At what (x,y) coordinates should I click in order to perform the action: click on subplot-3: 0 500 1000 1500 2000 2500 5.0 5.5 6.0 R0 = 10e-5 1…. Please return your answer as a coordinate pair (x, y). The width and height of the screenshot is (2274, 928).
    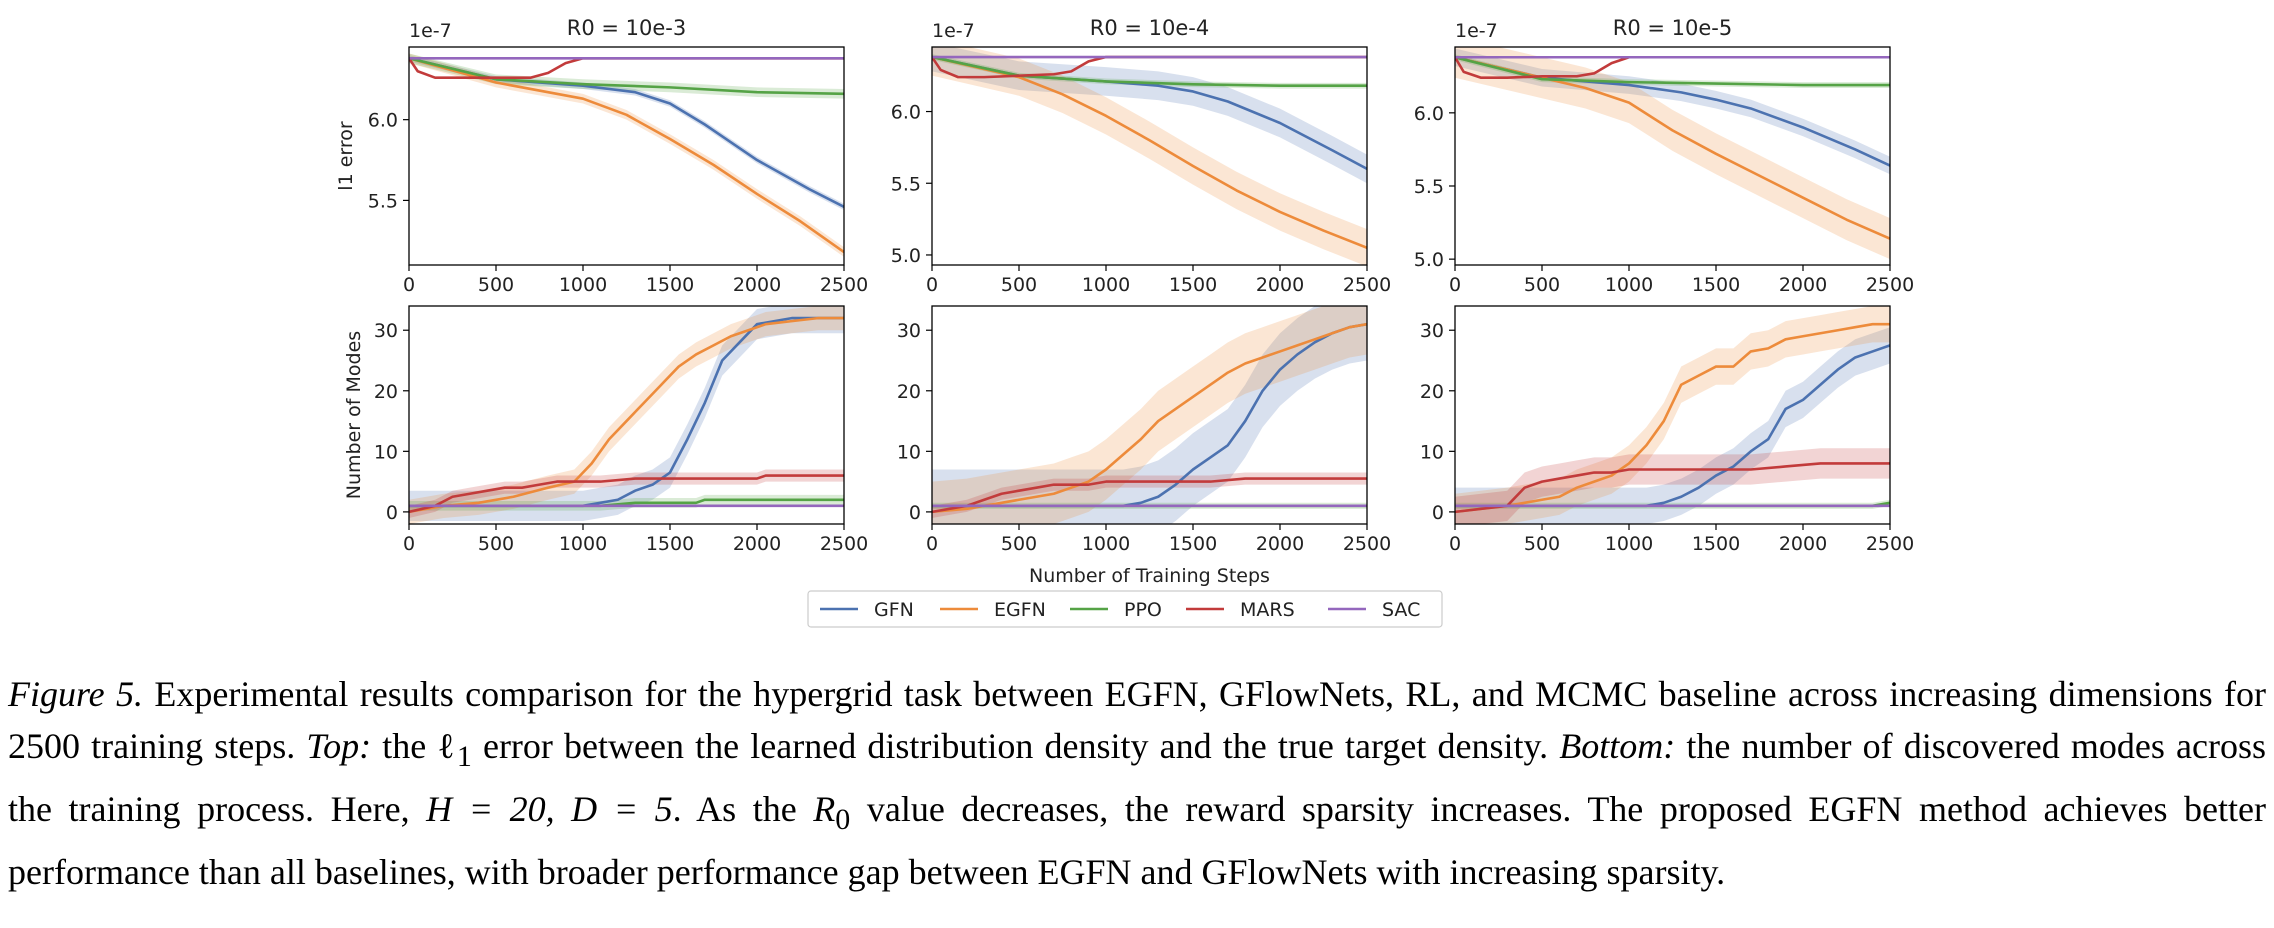
    Looking at the image, I should click on (1664, 156).